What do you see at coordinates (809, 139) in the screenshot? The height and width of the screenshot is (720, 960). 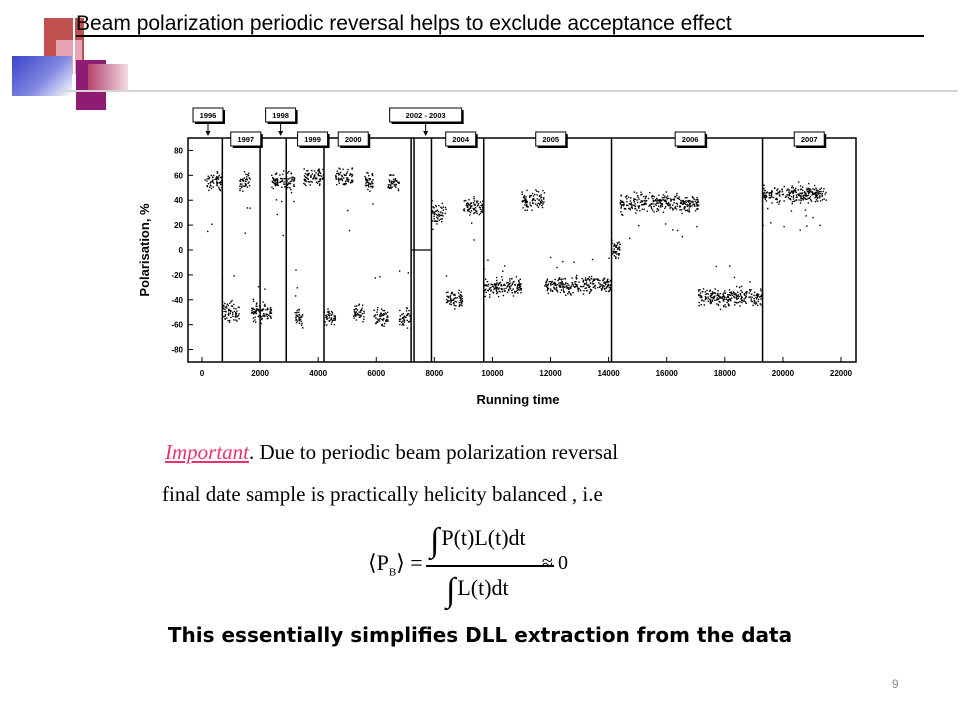 I see `year-label-box` at bounding box center [809, 139].